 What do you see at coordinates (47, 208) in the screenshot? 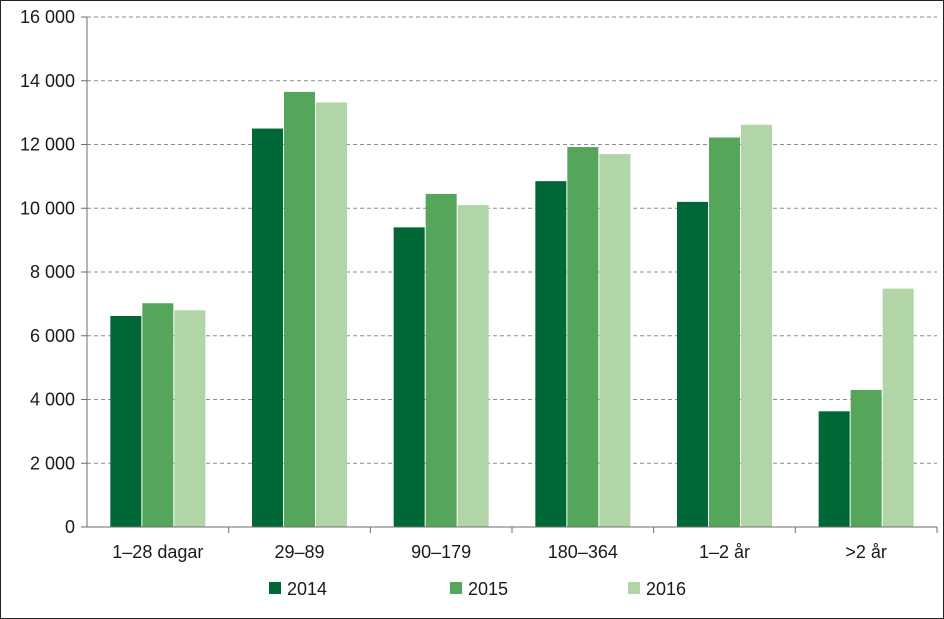
I see `y-tick-label: 10 000` at bounding box center [47, 208].